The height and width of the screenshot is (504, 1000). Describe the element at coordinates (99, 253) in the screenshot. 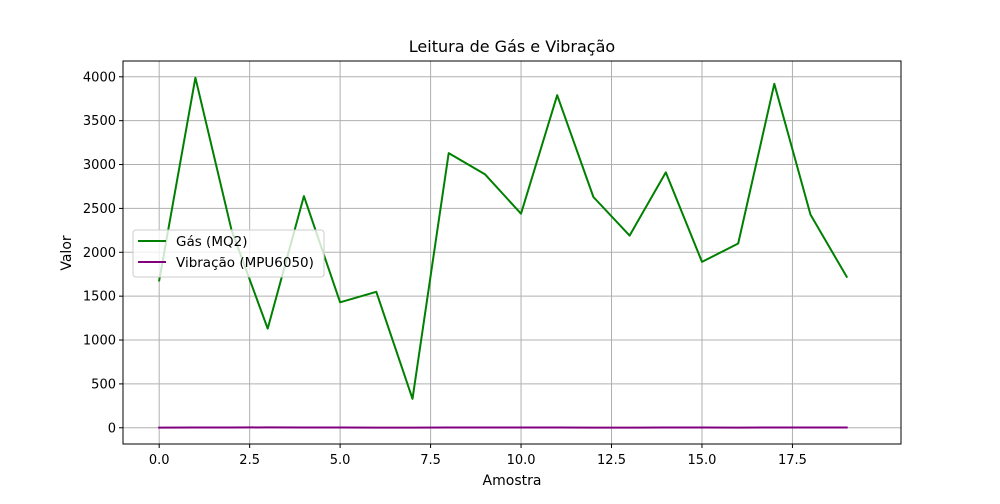

I see `y-tick-label: 2000` at that location.